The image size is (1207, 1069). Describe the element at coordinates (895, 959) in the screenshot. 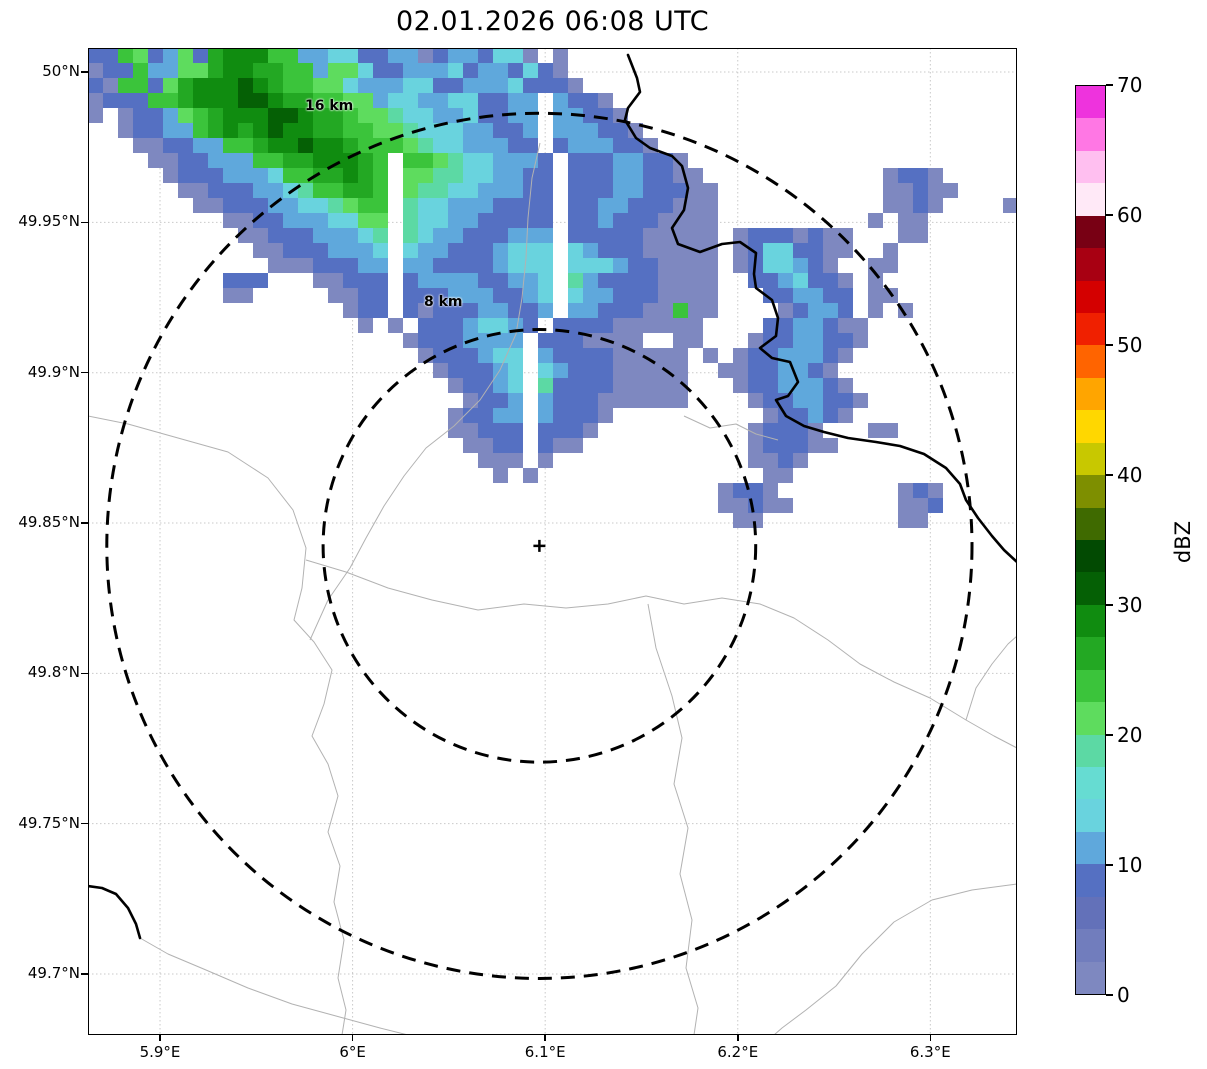

I see `administrative-boundary-line` at that location.